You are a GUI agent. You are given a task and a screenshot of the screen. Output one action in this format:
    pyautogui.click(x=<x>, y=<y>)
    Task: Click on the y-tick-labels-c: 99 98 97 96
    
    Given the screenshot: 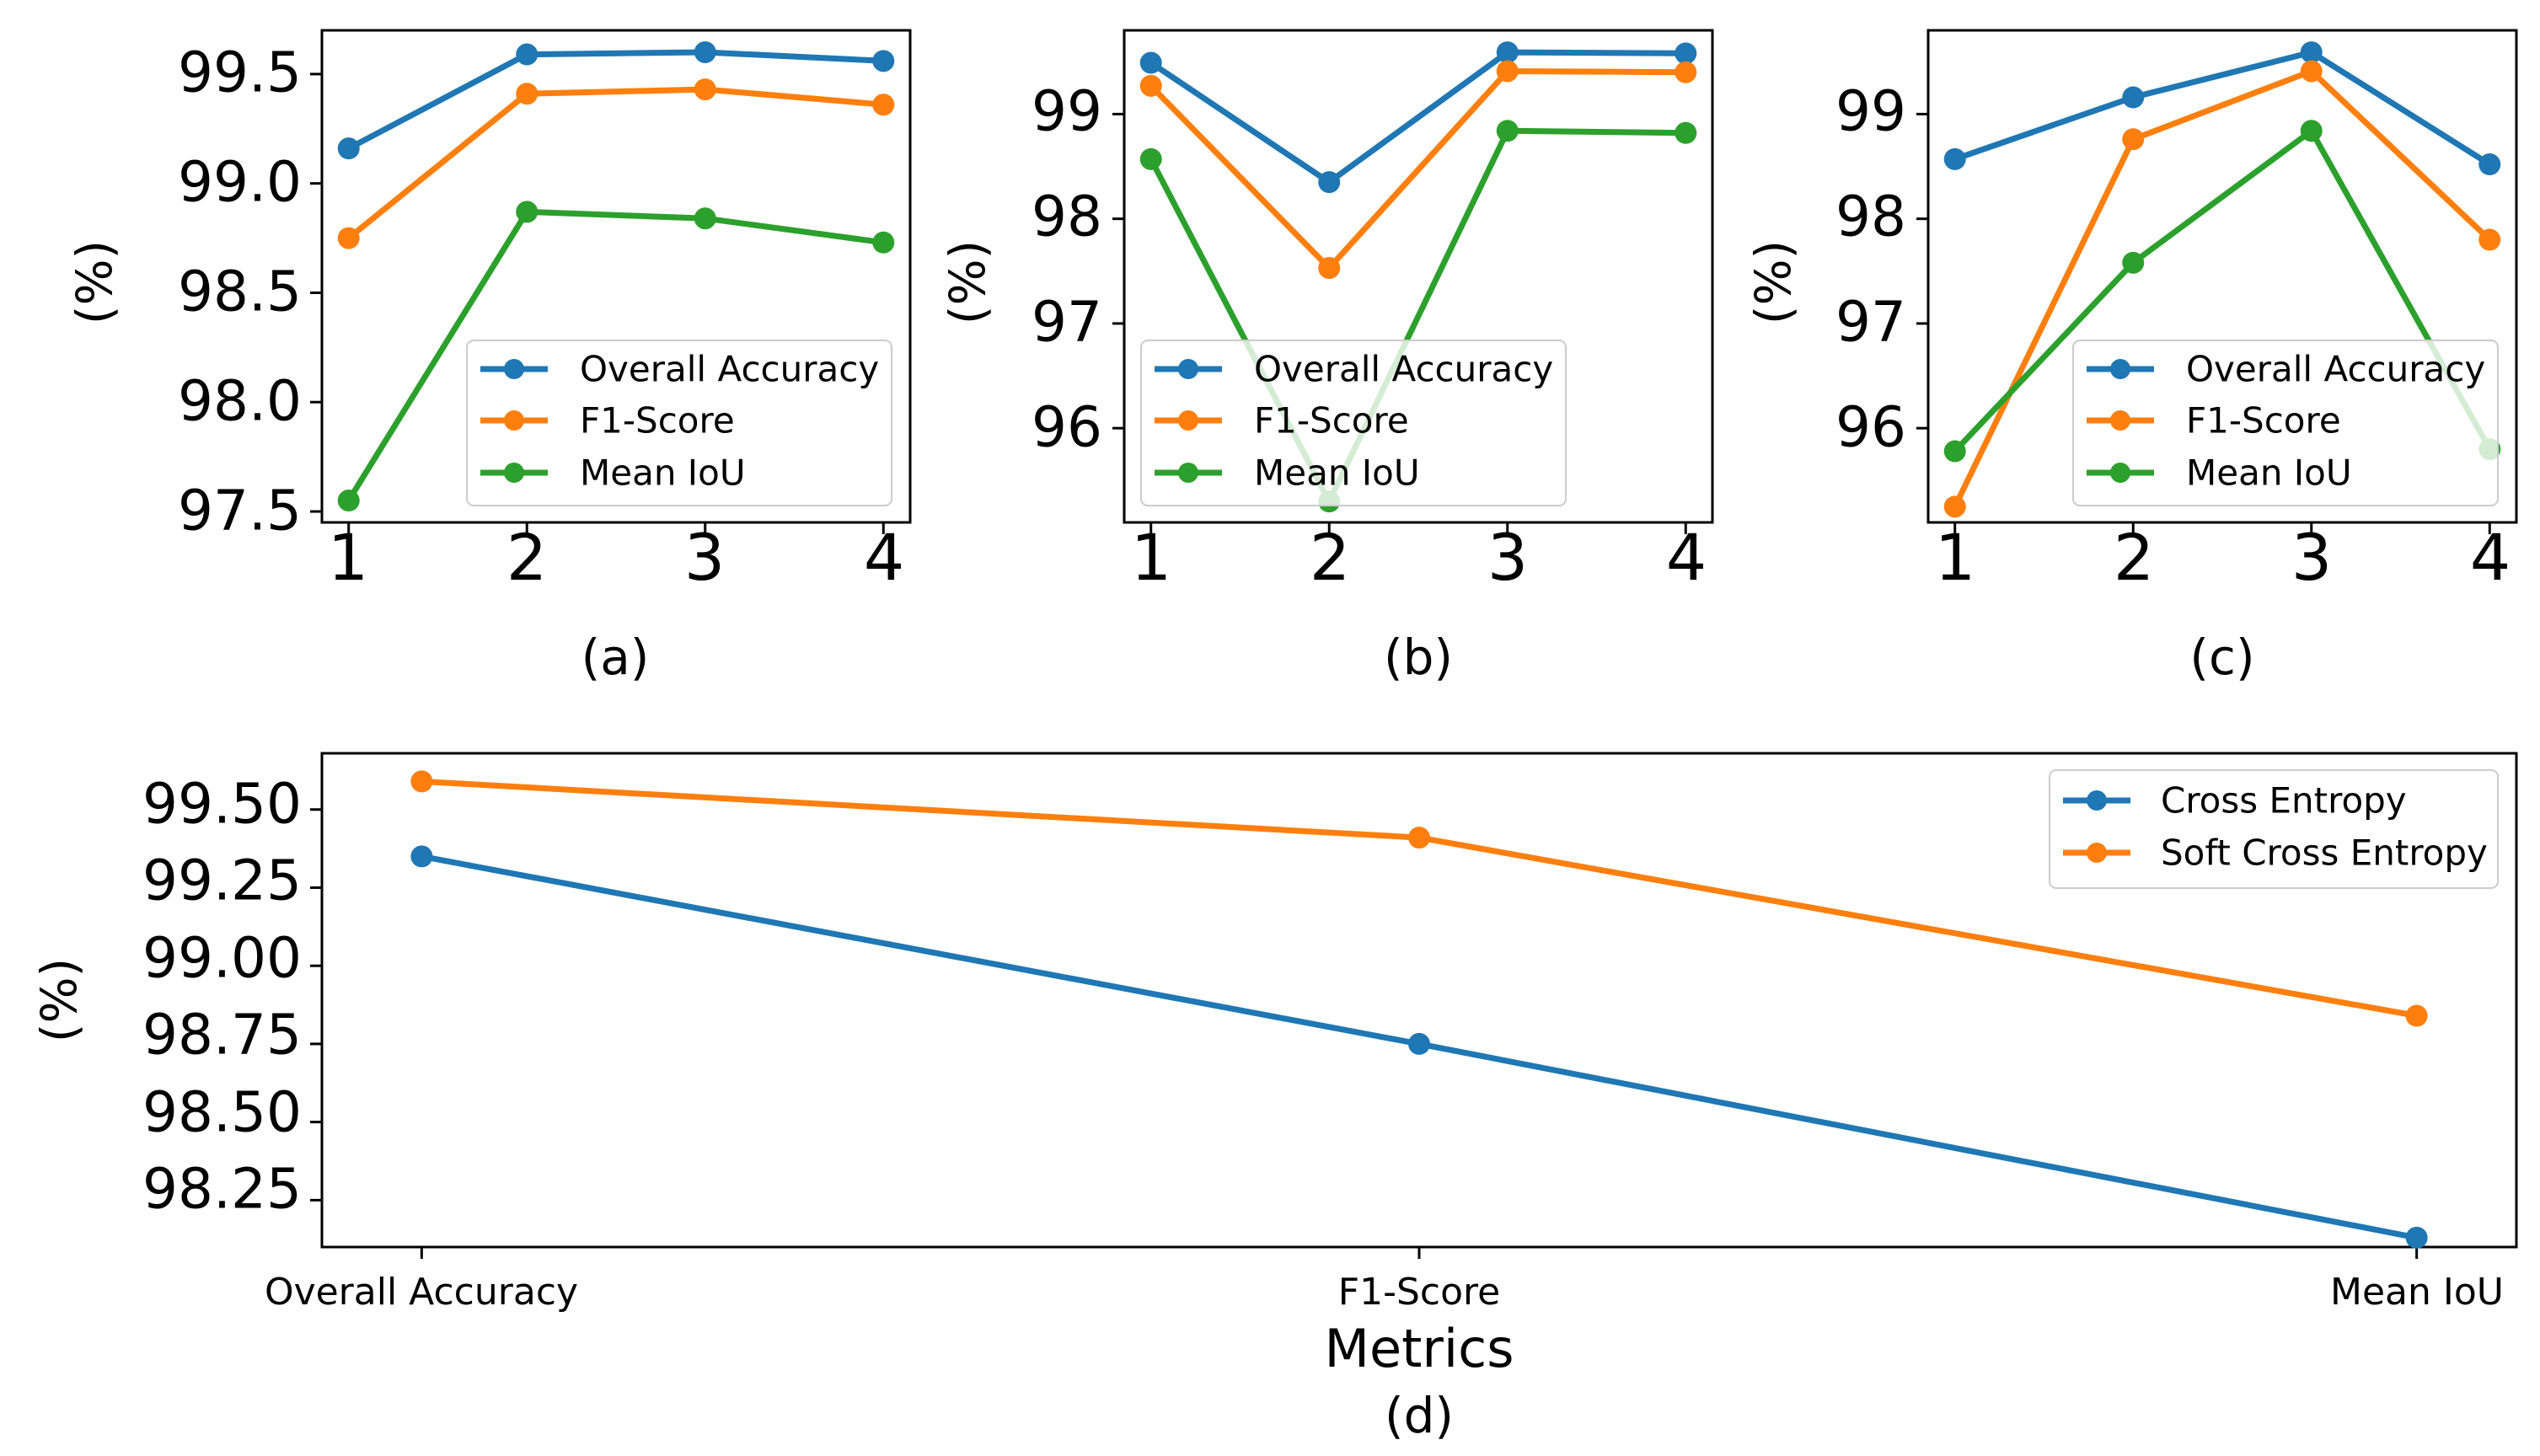 What is the action you would take?
    pyautogui.click(x=1870, y=269)
    